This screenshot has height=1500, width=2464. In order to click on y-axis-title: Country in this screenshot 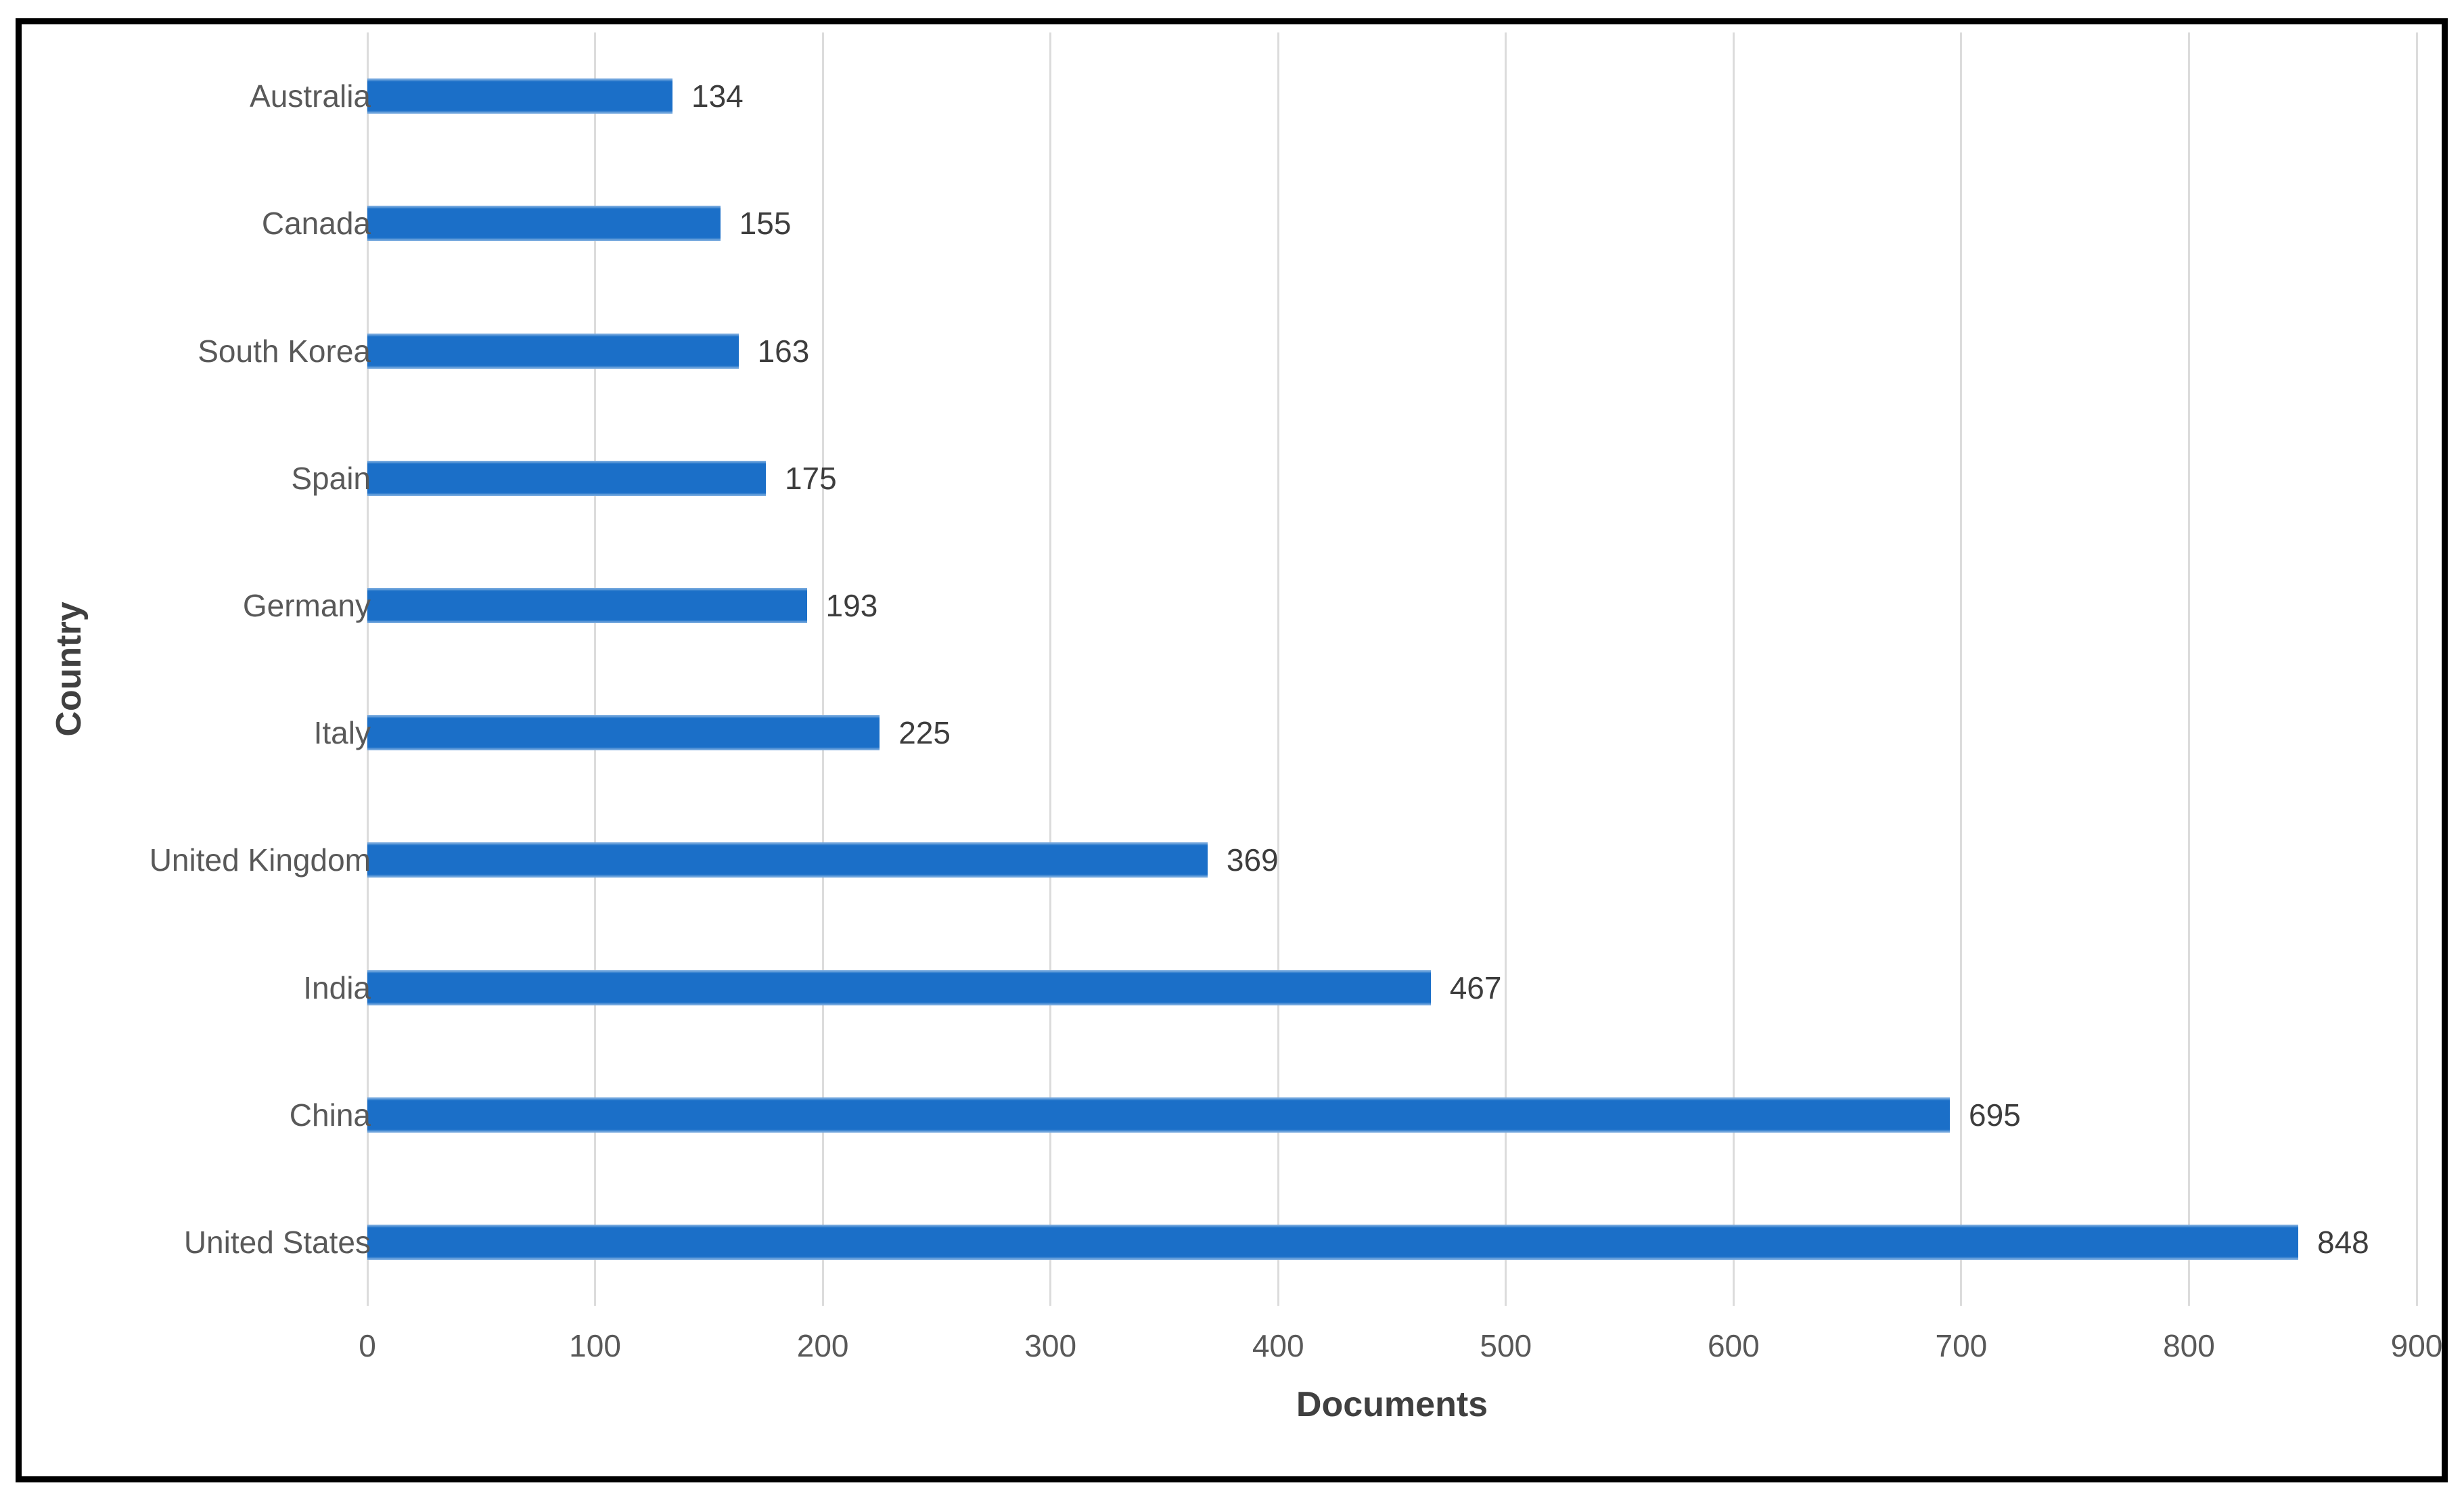, I will do `click(69, 669)`.